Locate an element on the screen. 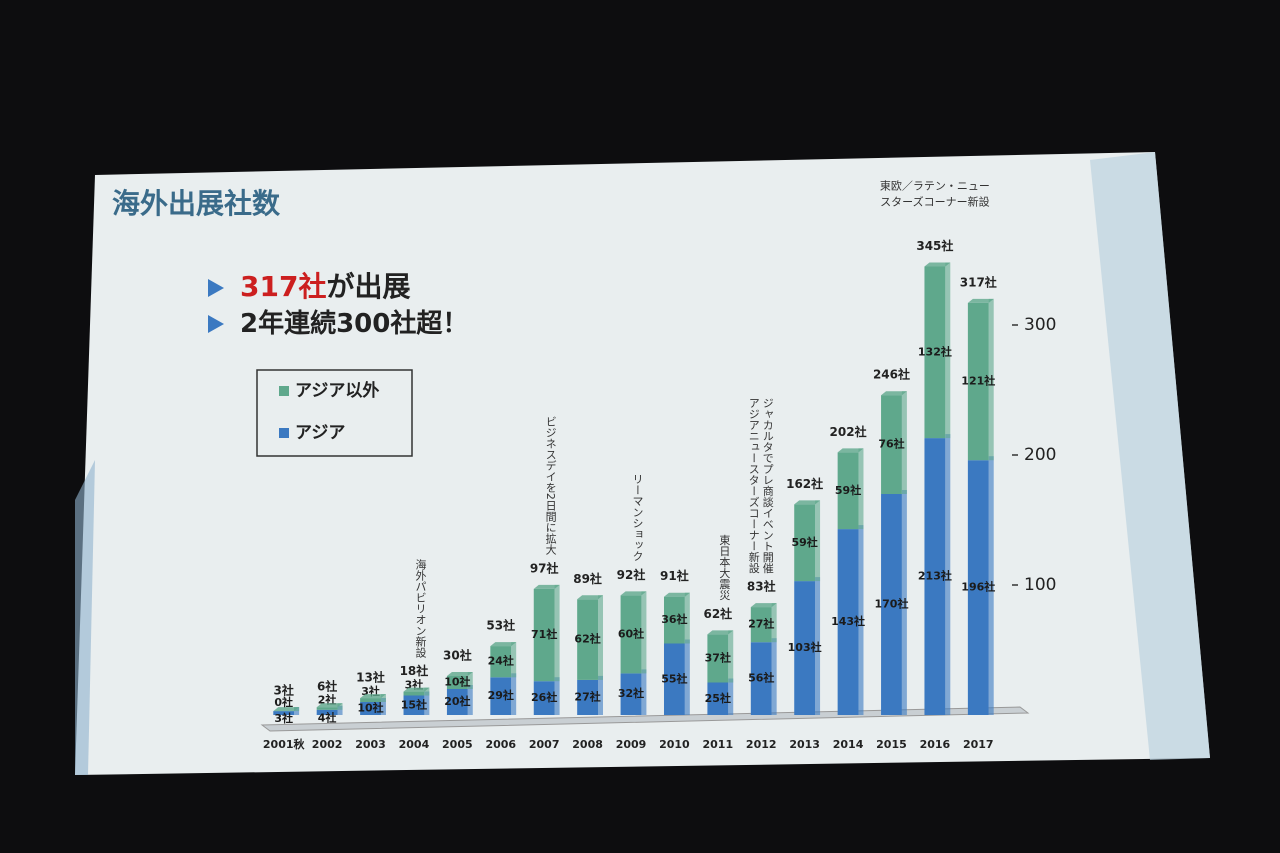 This screenshot has height=853, width=1280. value-label: 25社 is located at coordinates (718, 698).